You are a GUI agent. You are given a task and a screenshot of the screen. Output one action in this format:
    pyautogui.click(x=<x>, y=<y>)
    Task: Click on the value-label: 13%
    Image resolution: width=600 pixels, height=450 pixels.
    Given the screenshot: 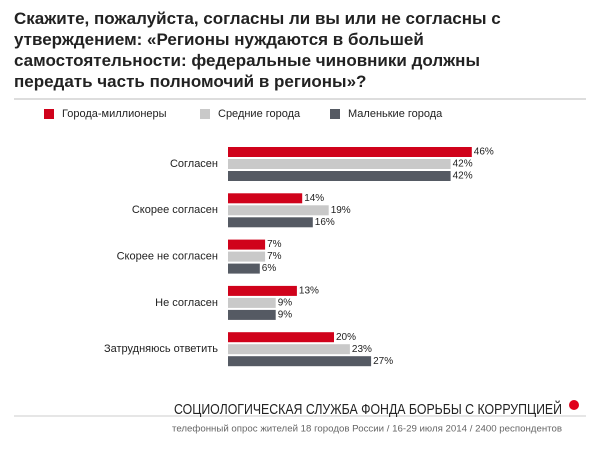 What is the action you would take?
    pyautogui.click(x=309, y=291)
    